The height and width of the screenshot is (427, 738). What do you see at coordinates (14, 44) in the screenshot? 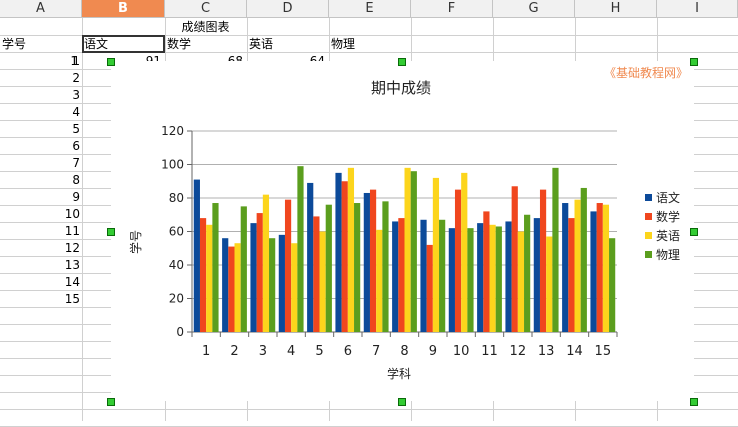
I see `header-cell: 学号` at bounding box center [14, 44].